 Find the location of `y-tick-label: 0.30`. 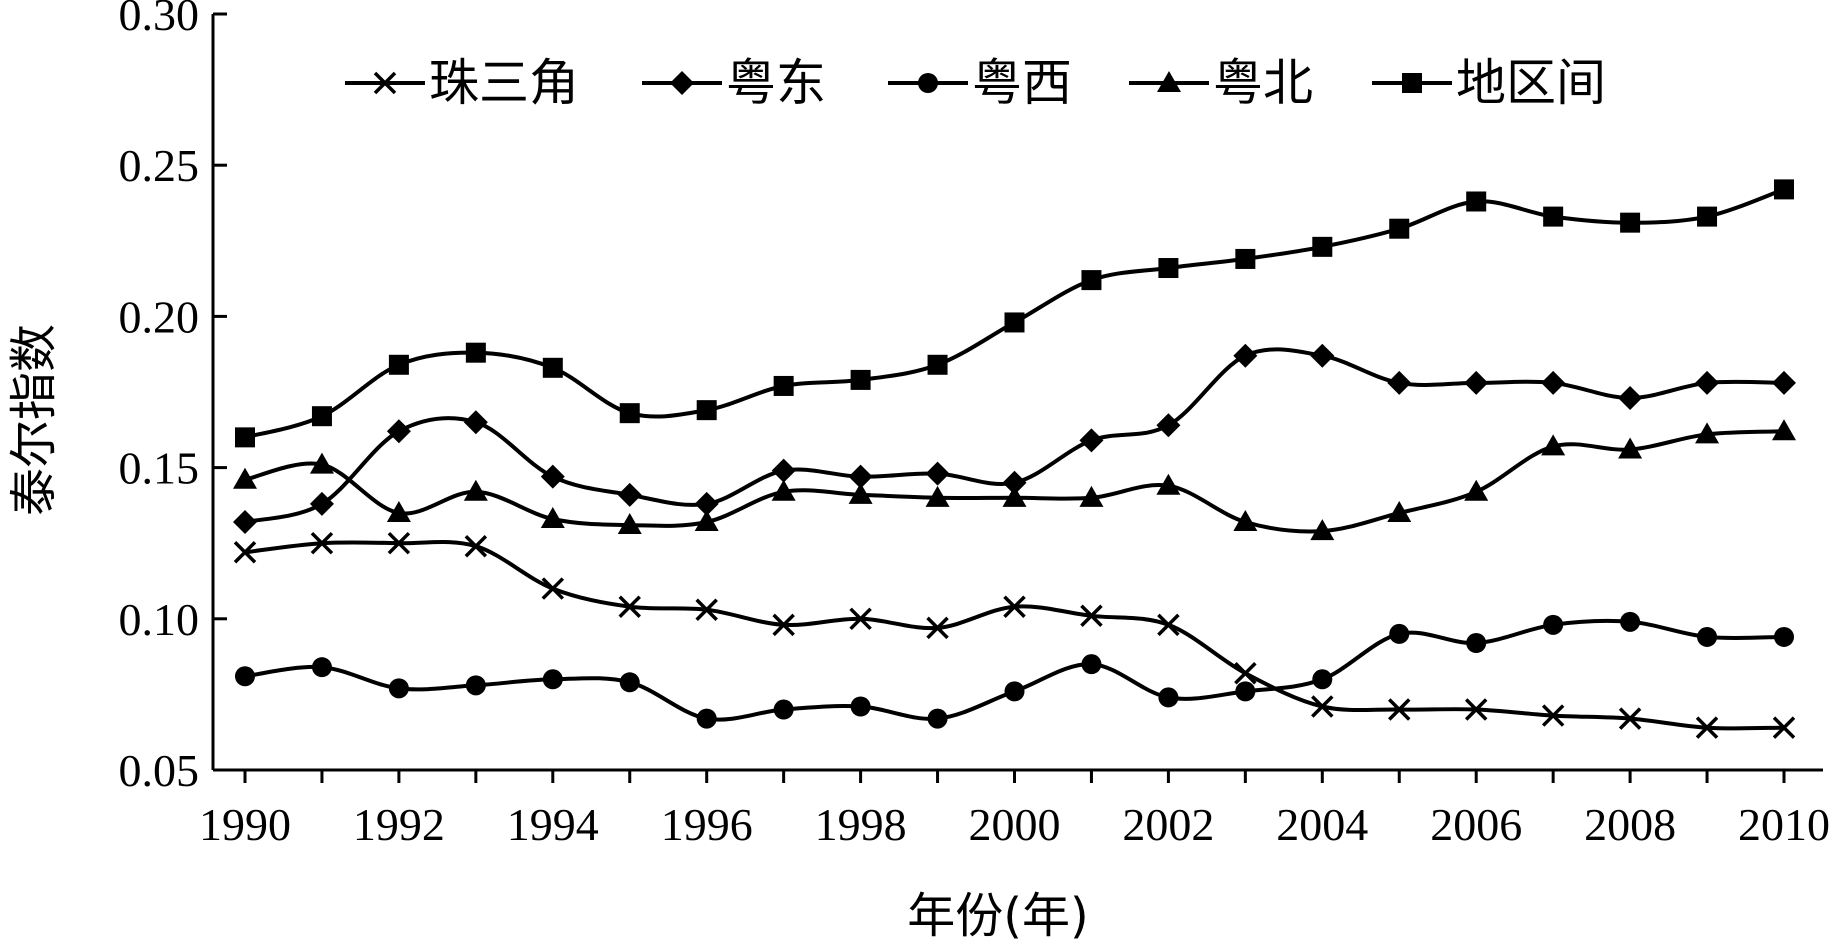

y-tick-label: 0.30 is located at coordinates (159, 20).